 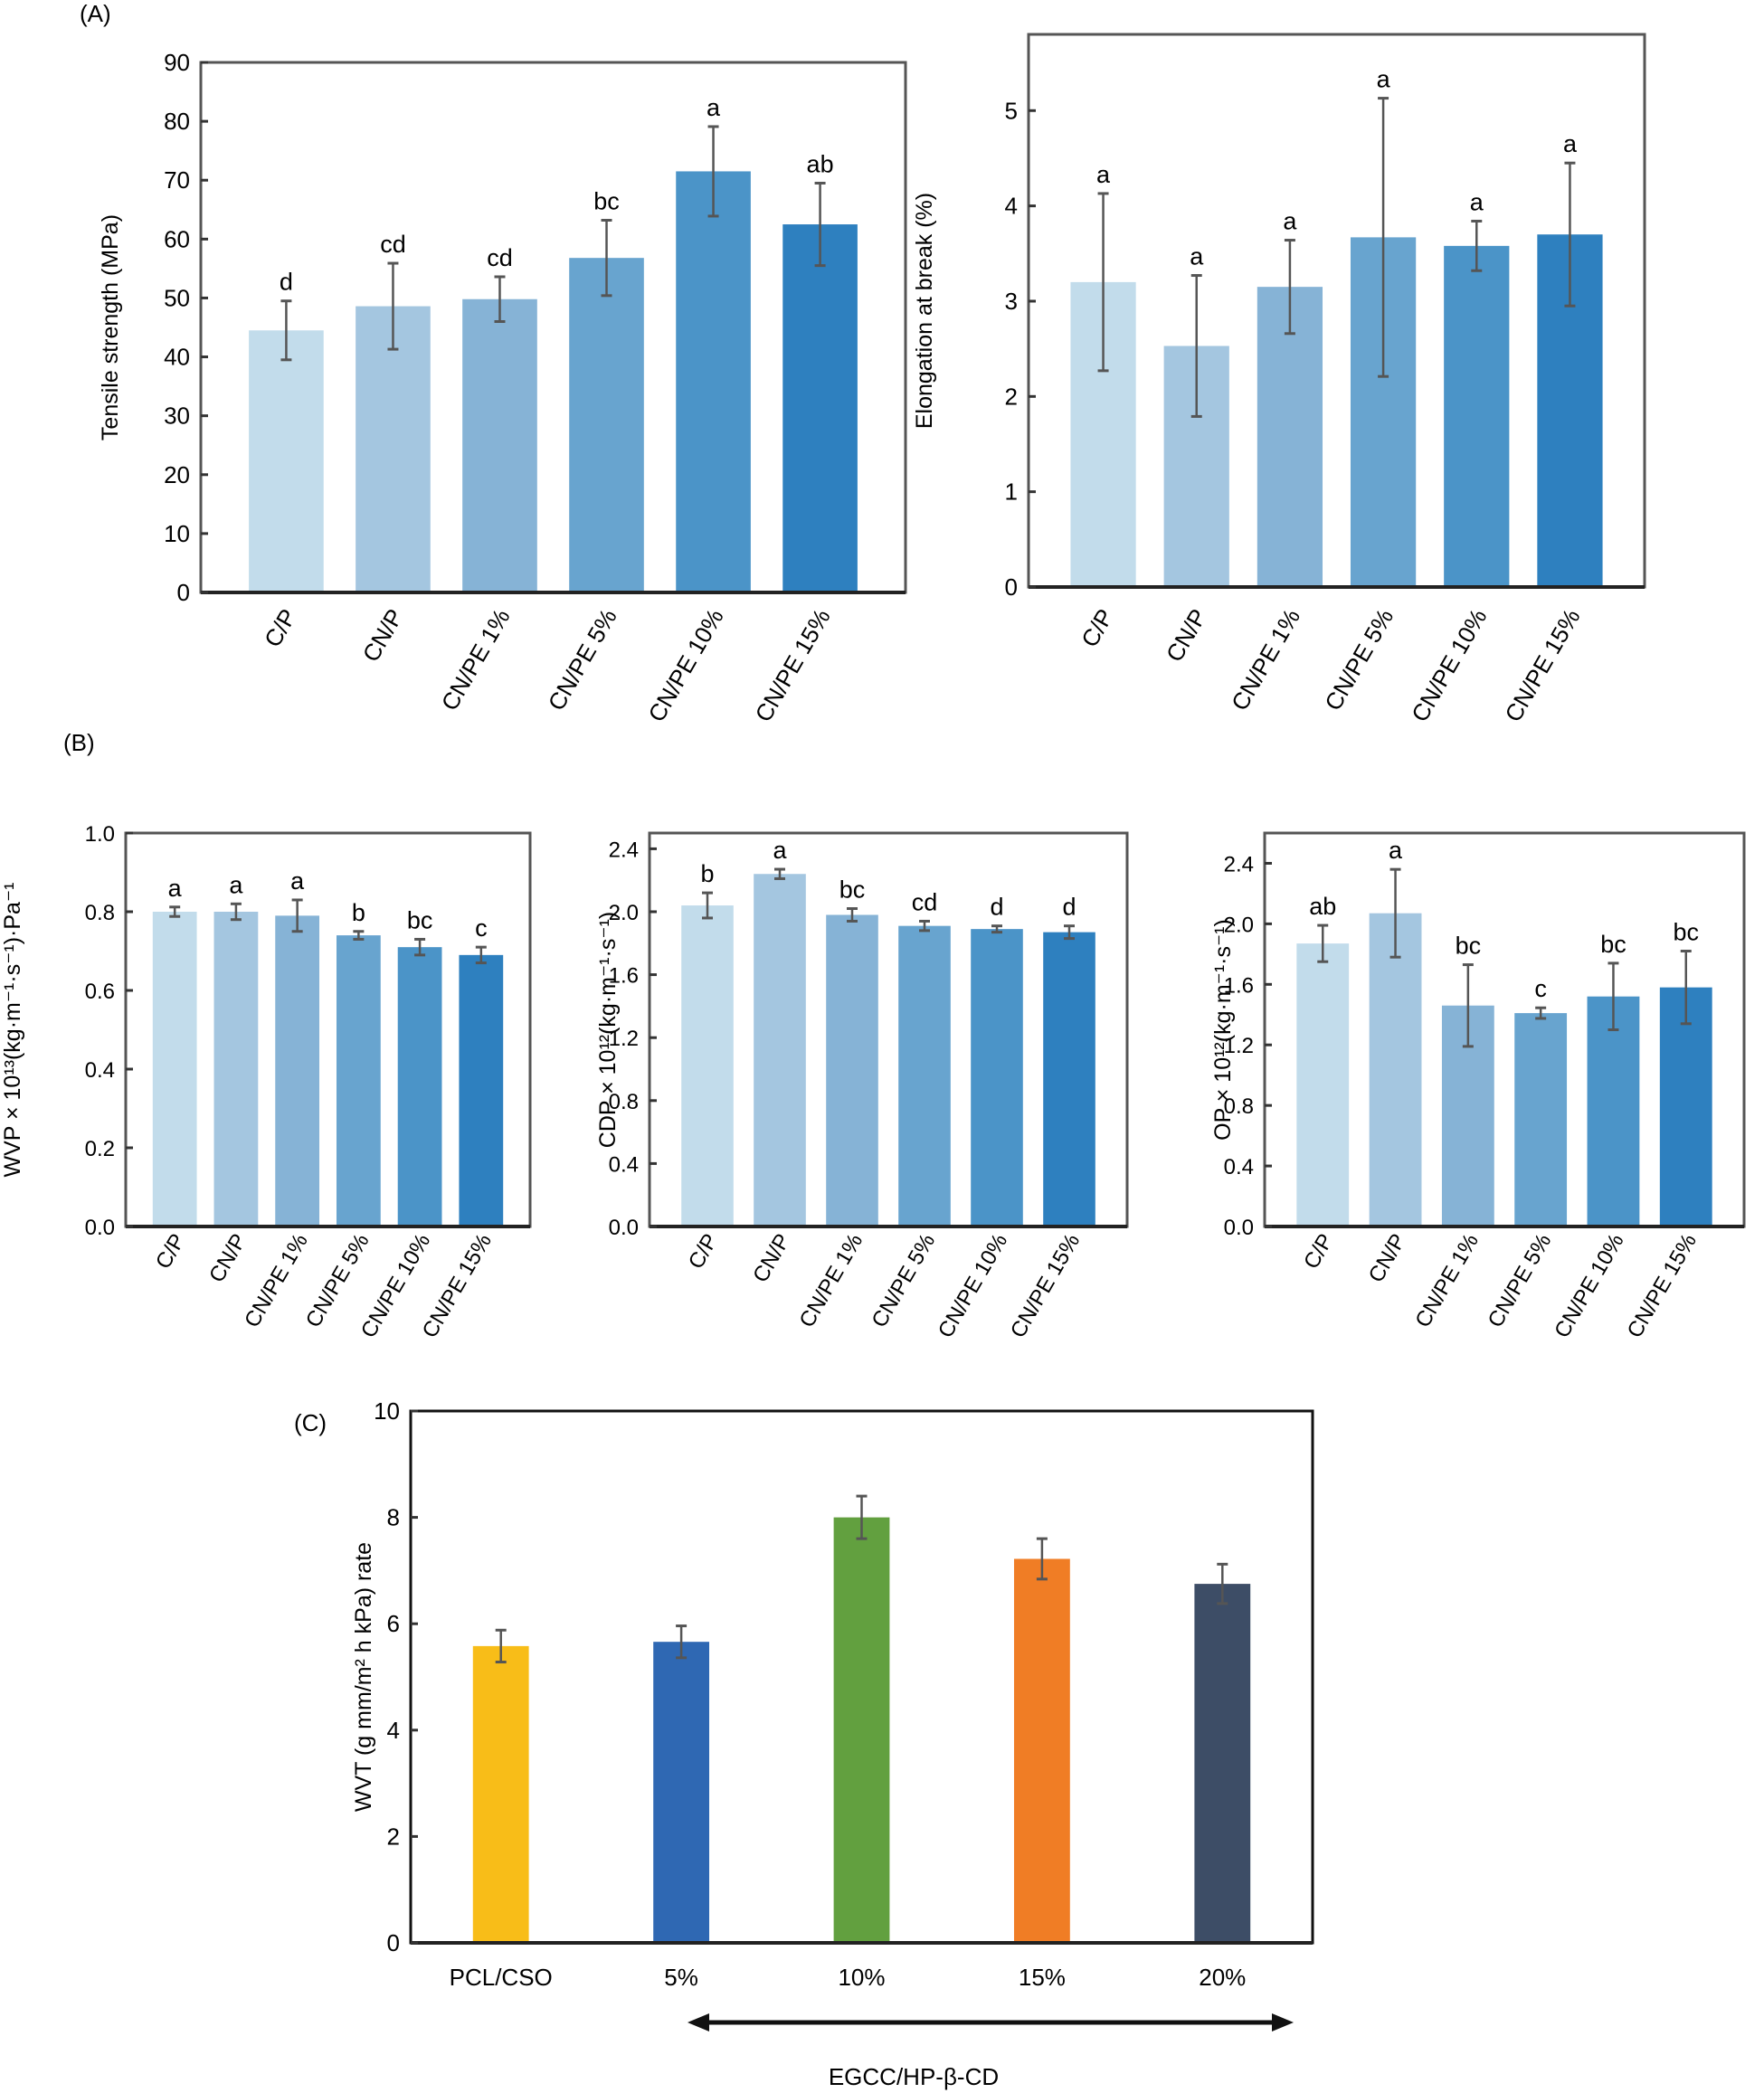 What do you see at coordinates (363, 1677) in the screenshot?
I see `y-axis-title: WVT (g mm/m² h kPa) rate` at bounding box center [363, 1677].